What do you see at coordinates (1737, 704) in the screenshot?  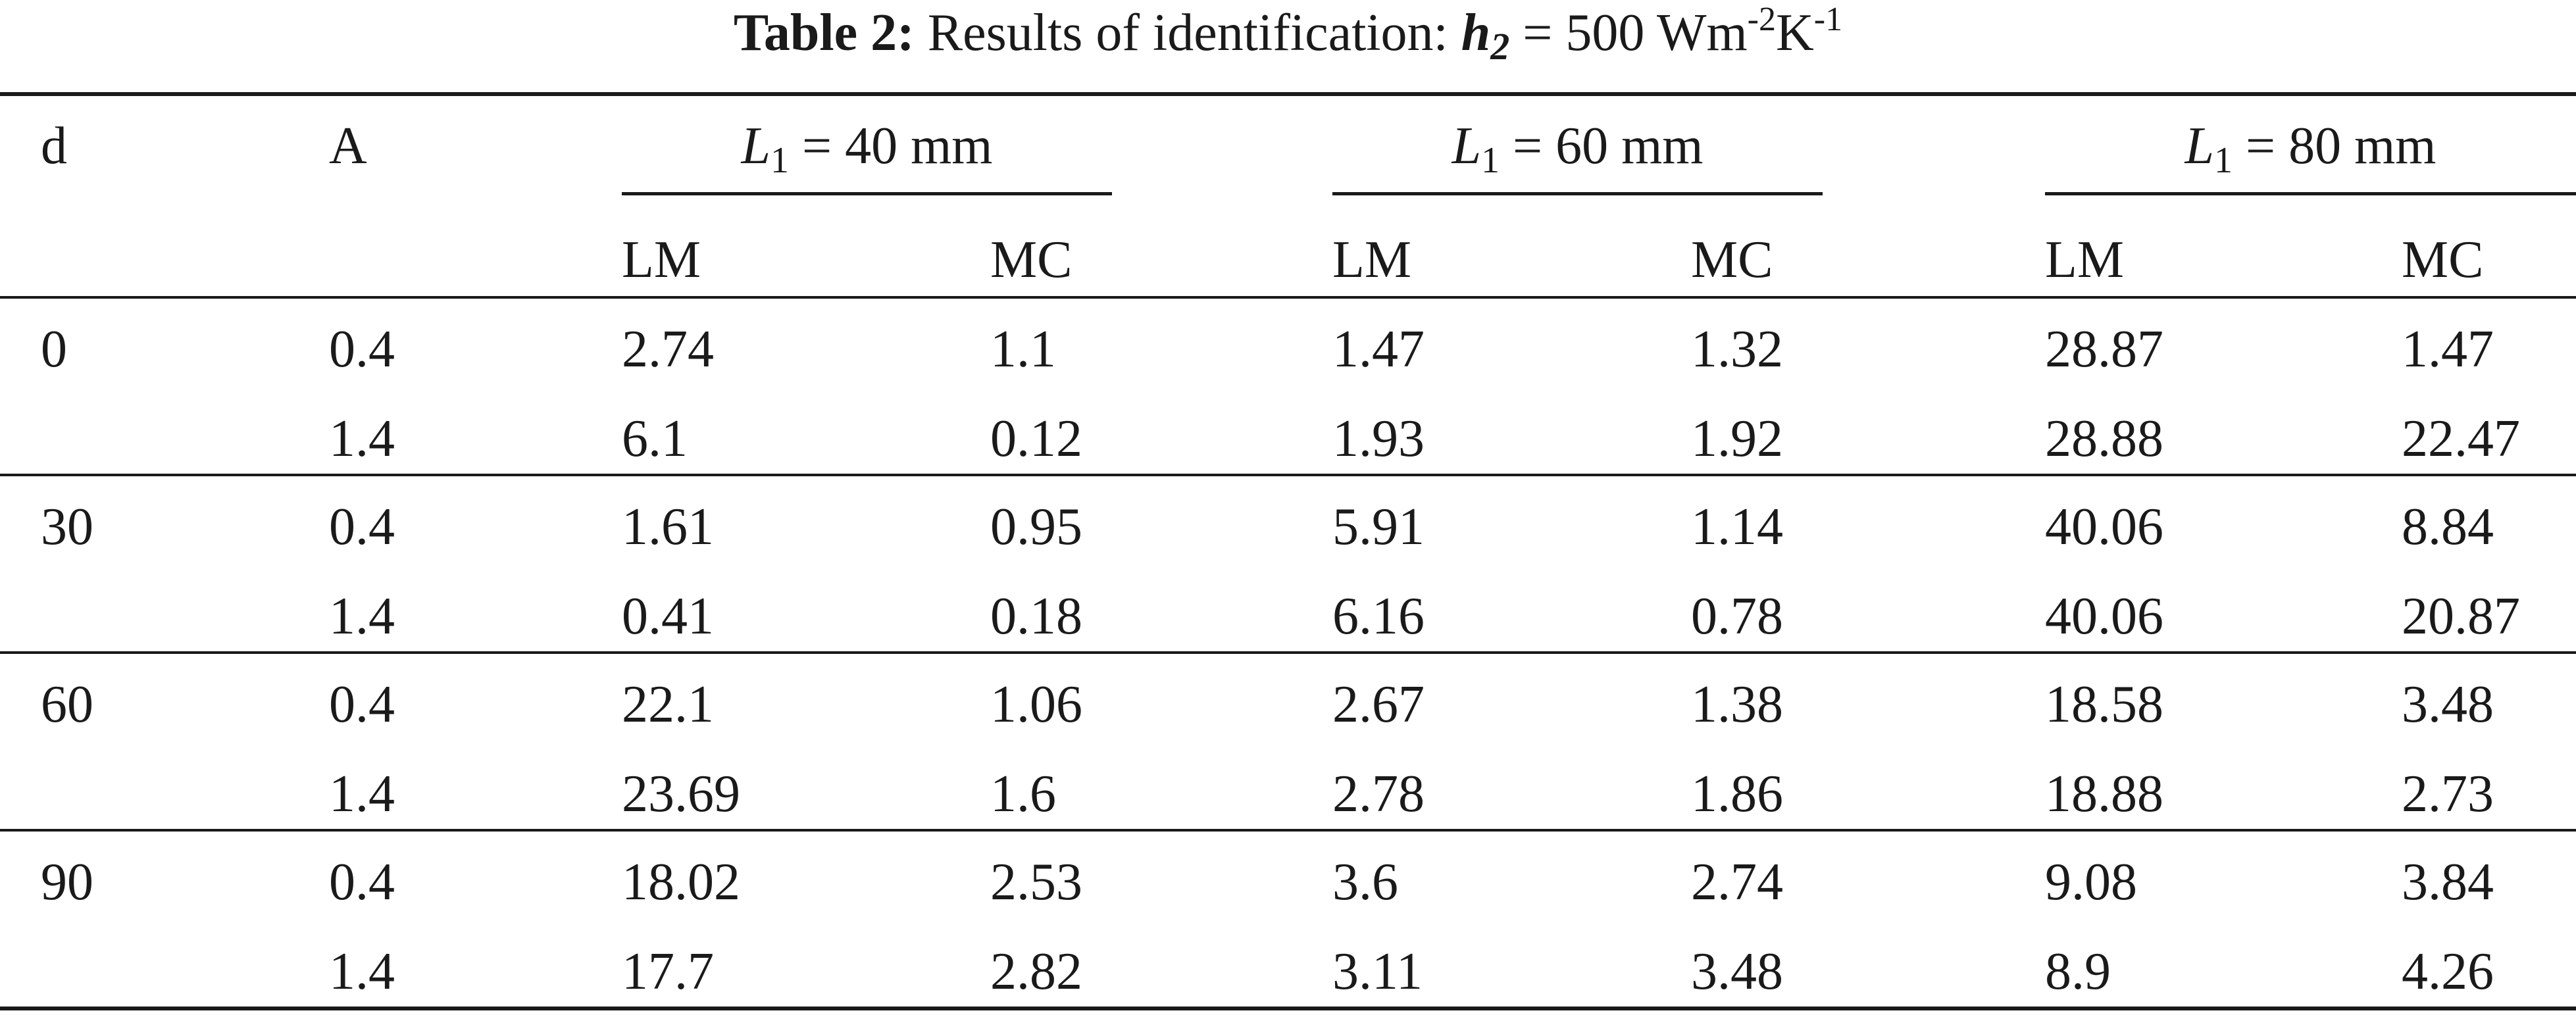 I see `table-cell: 1.38` at bounding box center [1737, 704].